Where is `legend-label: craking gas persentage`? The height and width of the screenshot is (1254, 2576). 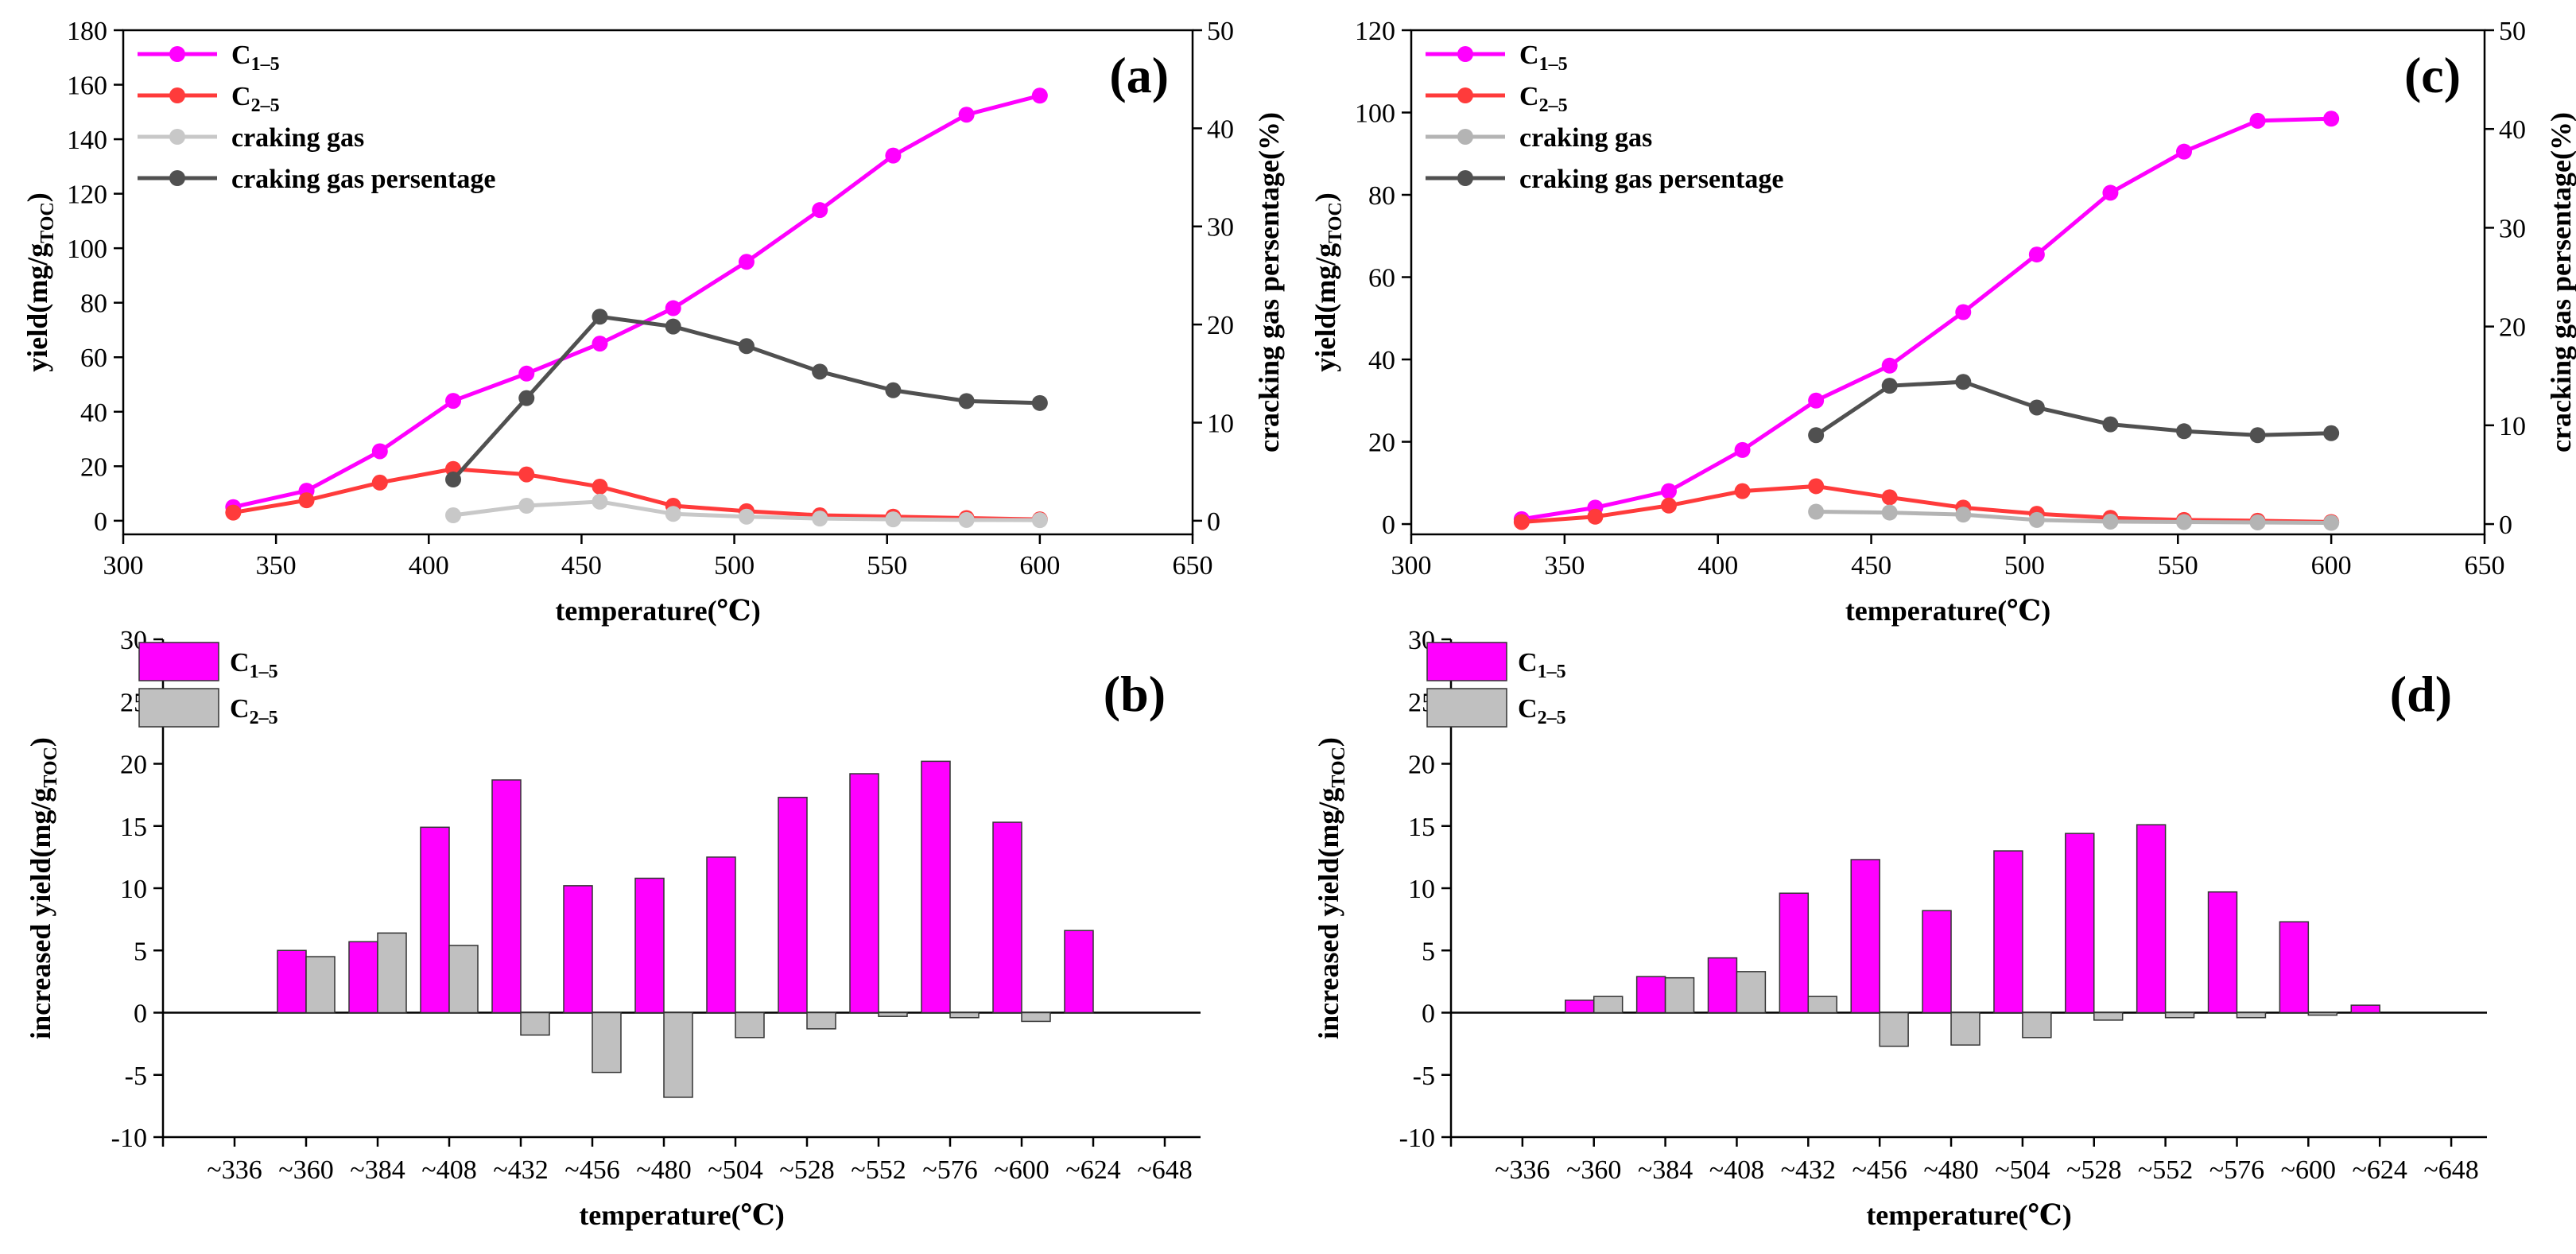 legend-label: craking gas persentage is located at coordinates (363, 179).